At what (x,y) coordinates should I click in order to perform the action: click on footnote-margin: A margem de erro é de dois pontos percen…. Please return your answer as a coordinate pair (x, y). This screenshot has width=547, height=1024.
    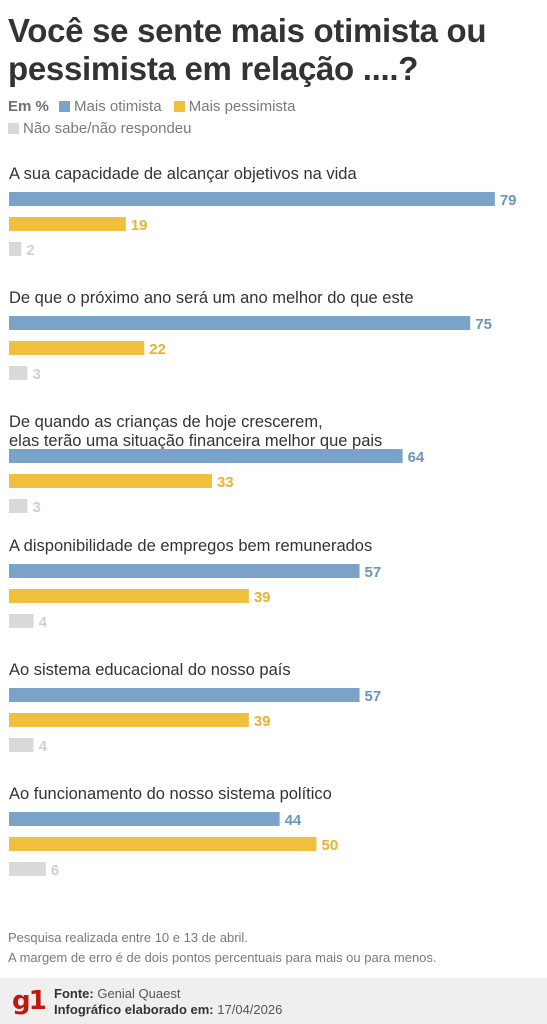
    Looking at the image, I should click on (222, 957).